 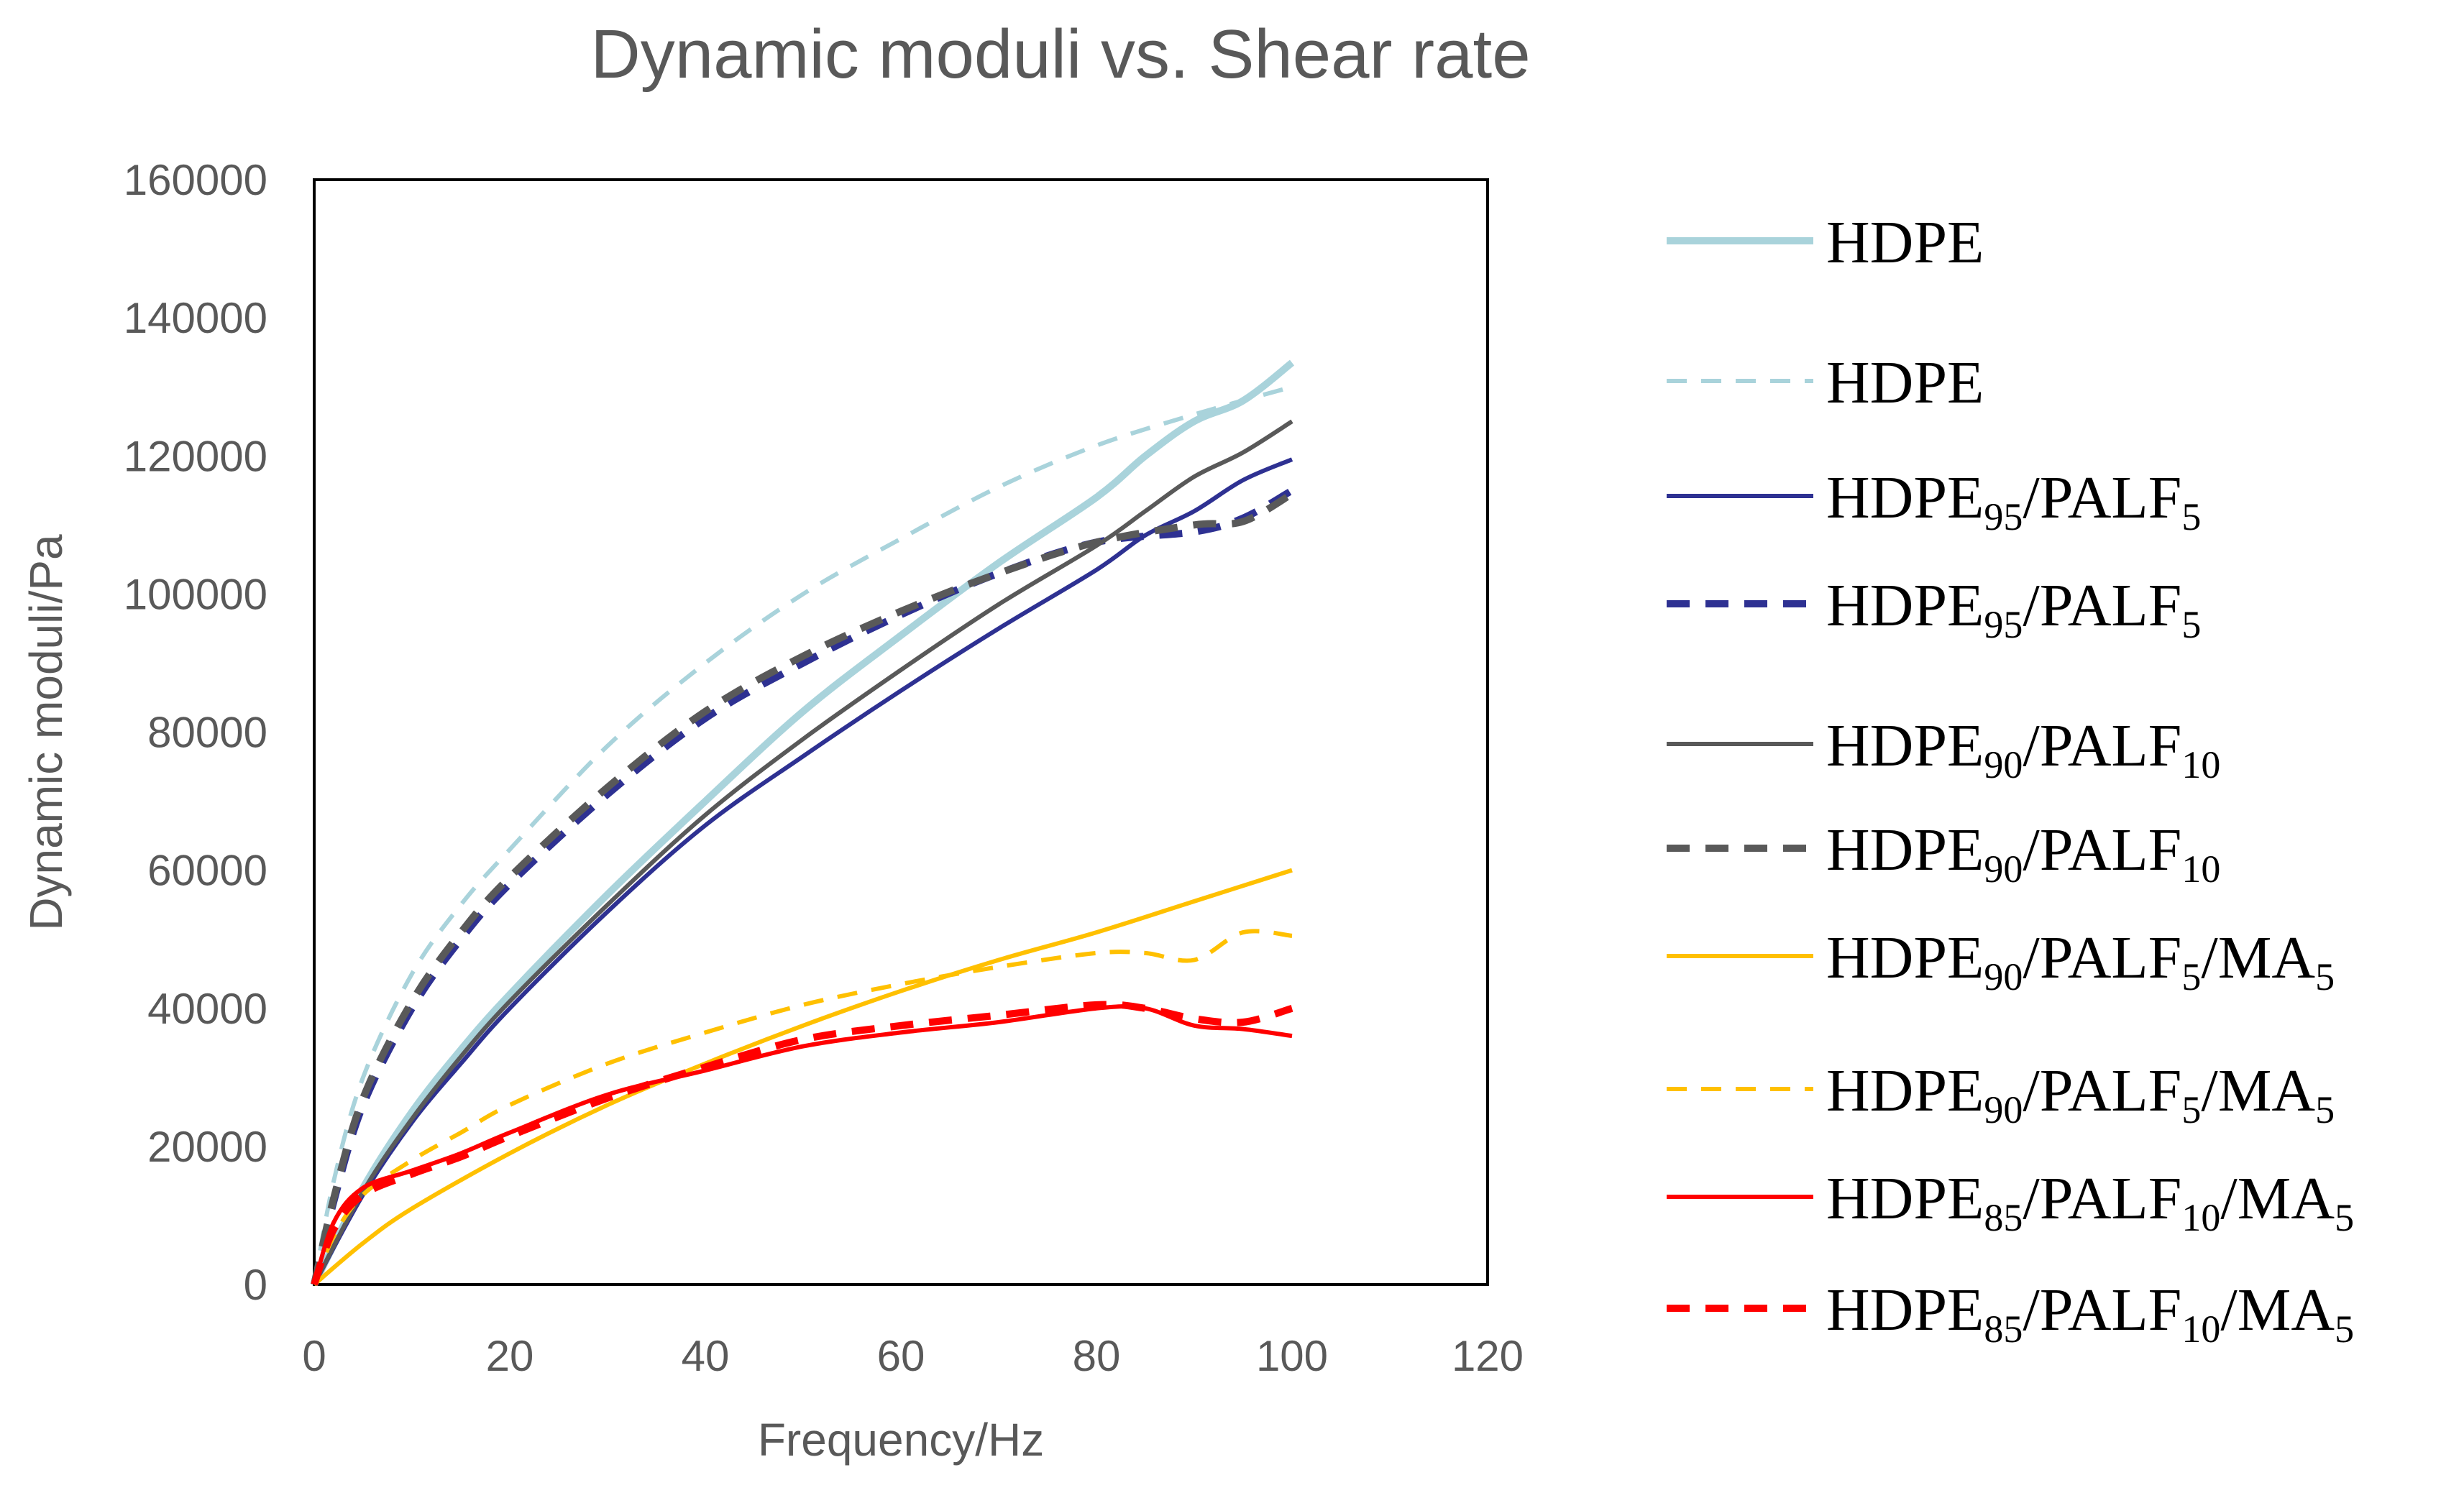 I want to click on y-tick-label: 120000, so click(x=195, y=456).